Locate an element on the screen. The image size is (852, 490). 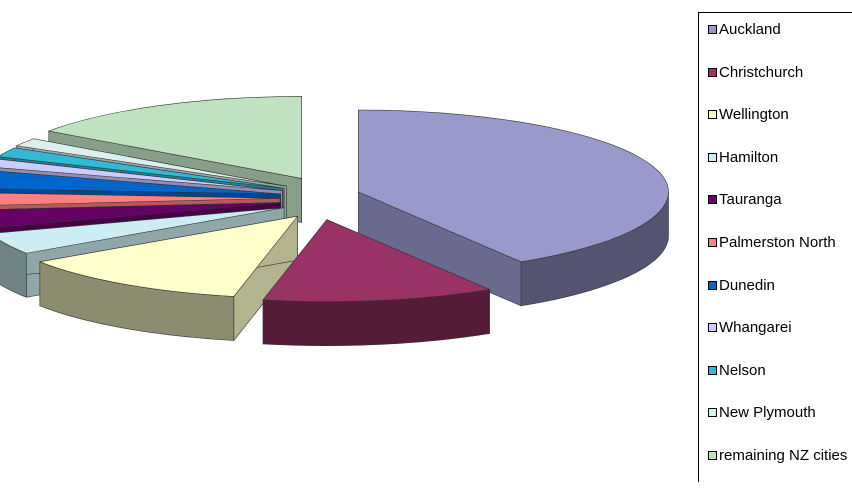
legend-item: Whangarei is located at coordinates (780, 340).